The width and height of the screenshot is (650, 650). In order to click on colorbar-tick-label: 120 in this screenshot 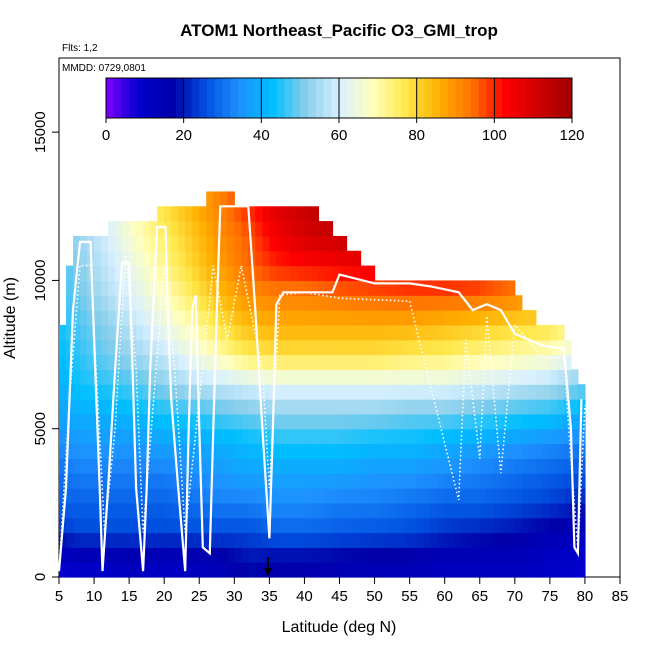, I will do `click(571, 135)`.